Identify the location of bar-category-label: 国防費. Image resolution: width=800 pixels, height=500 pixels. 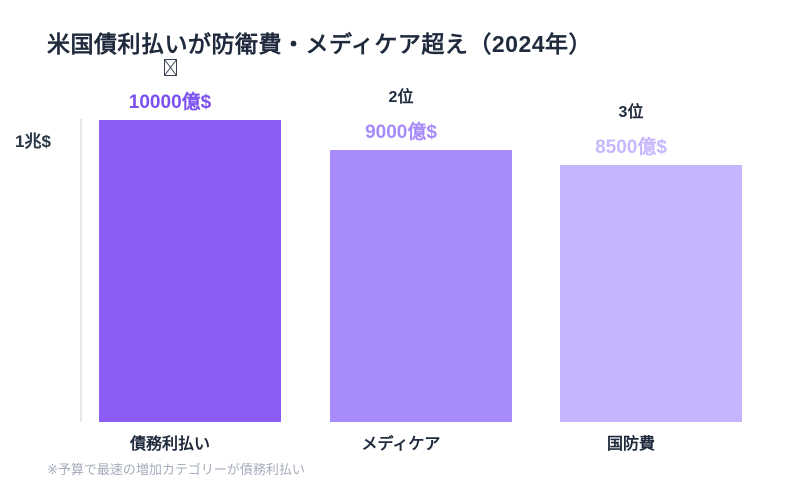
(630, 444).